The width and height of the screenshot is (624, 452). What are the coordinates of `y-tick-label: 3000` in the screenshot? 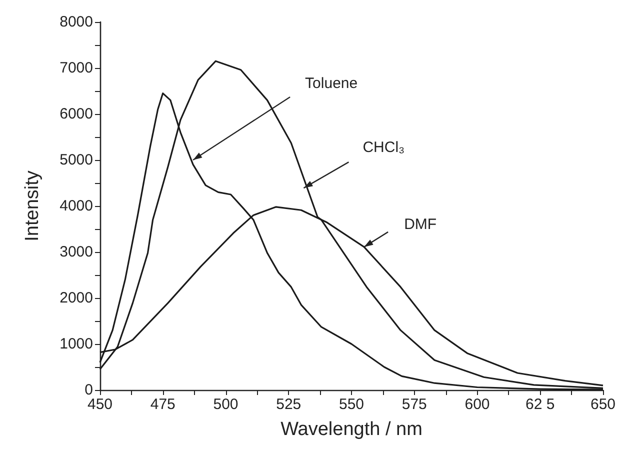 It's located at (76, 252).